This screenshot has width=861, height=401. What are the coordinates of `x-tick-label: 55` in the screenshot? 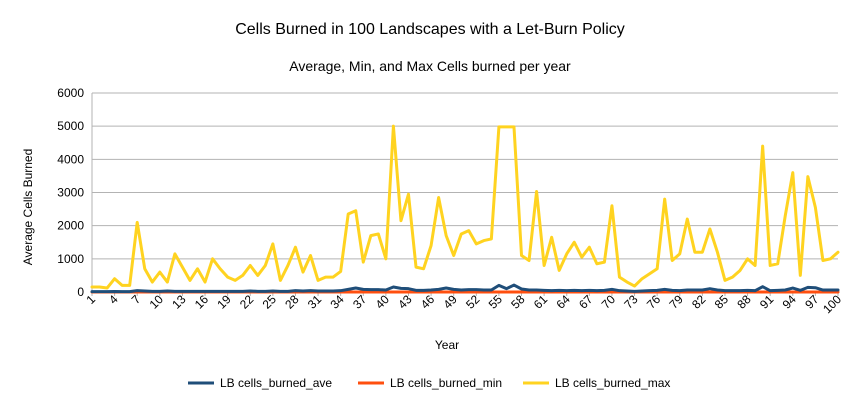 It's located at (496, 302).